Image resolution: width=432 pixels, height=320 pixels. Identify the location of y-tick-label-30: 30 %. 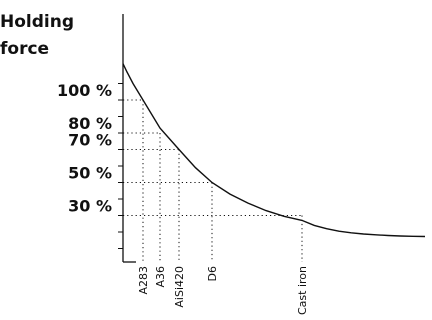
(90, 206).